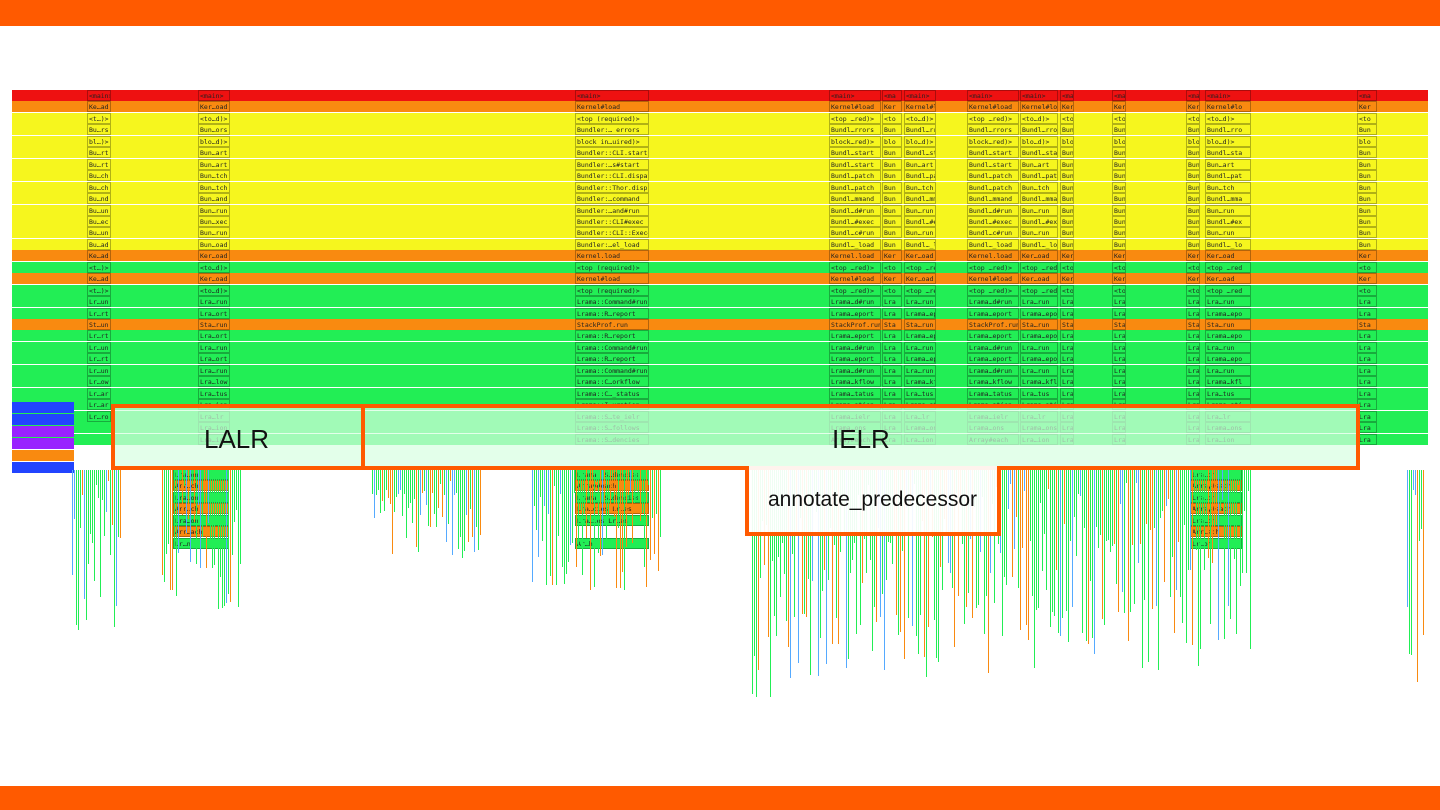  What do you see at coordinates (214, 106) in the screenshot?
I see `flame-frame: Ker…oad` at bounding box center [214, 106].